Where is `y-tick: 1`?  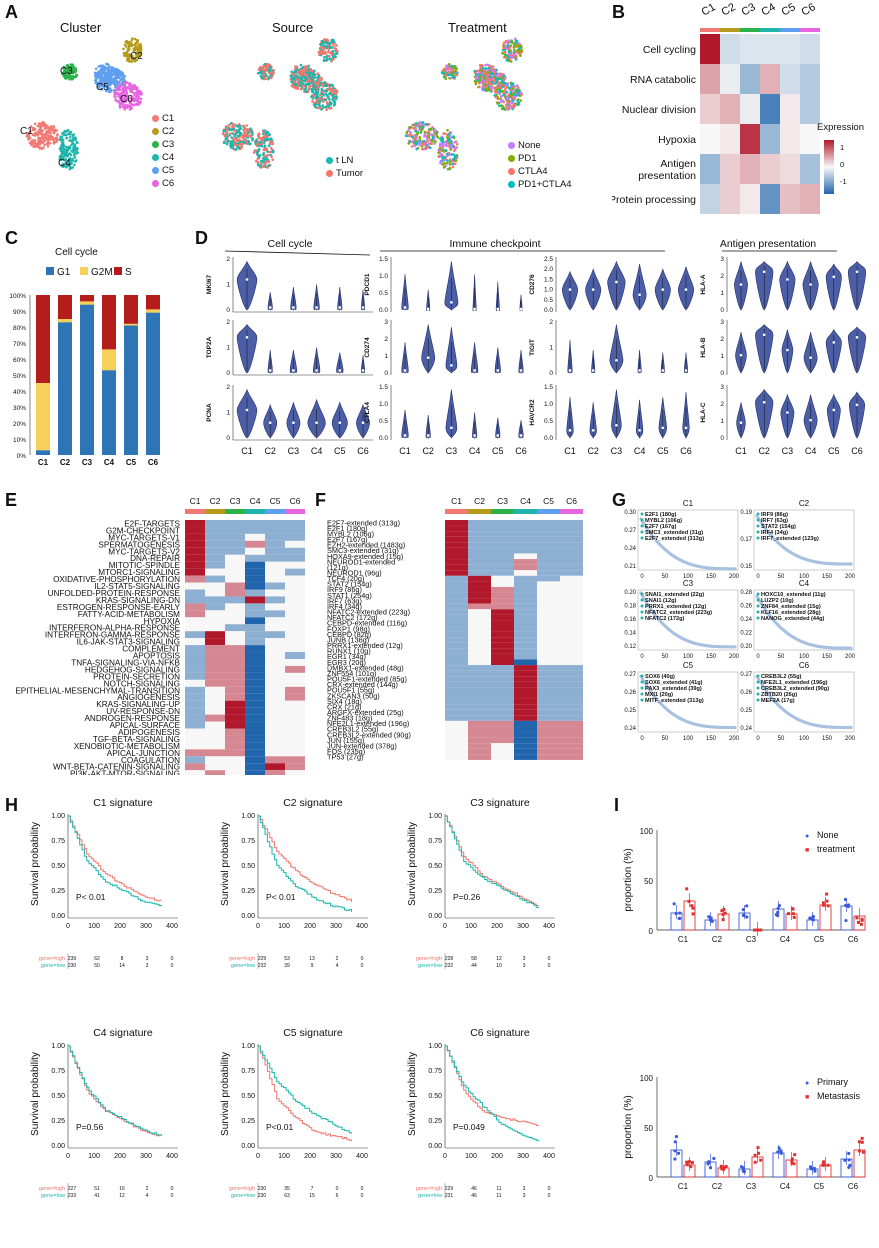 y-tick: 1 is located at coordinates (722, 421).